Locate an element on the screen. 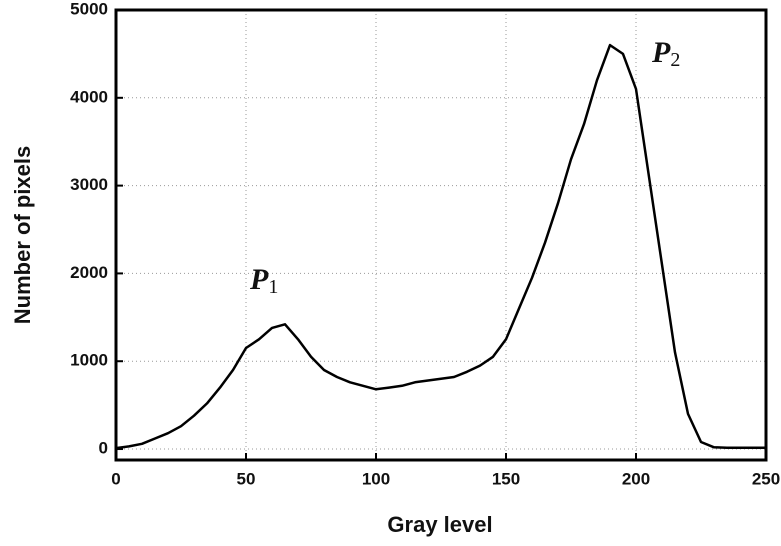 The height and width of the screenshot is (546, 781). x-tick-label: 250 is located at coordinates (766, 478).